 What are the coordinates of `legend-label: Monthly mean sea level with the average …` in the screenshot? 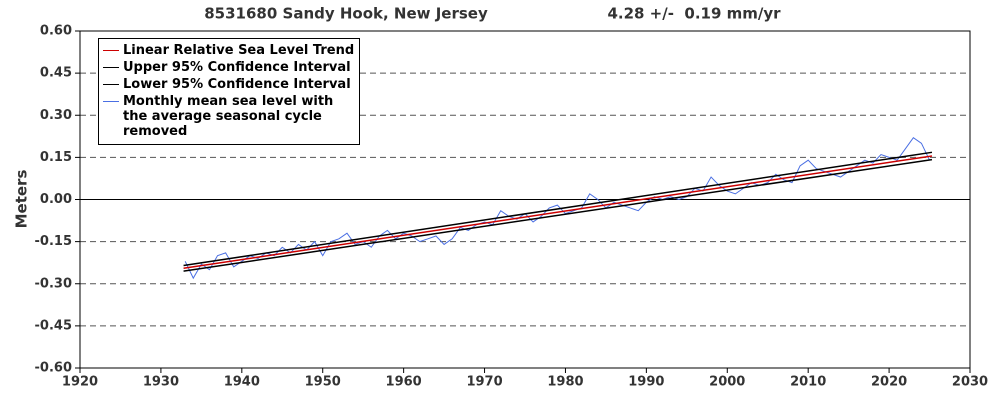 It's located at (228, 116).